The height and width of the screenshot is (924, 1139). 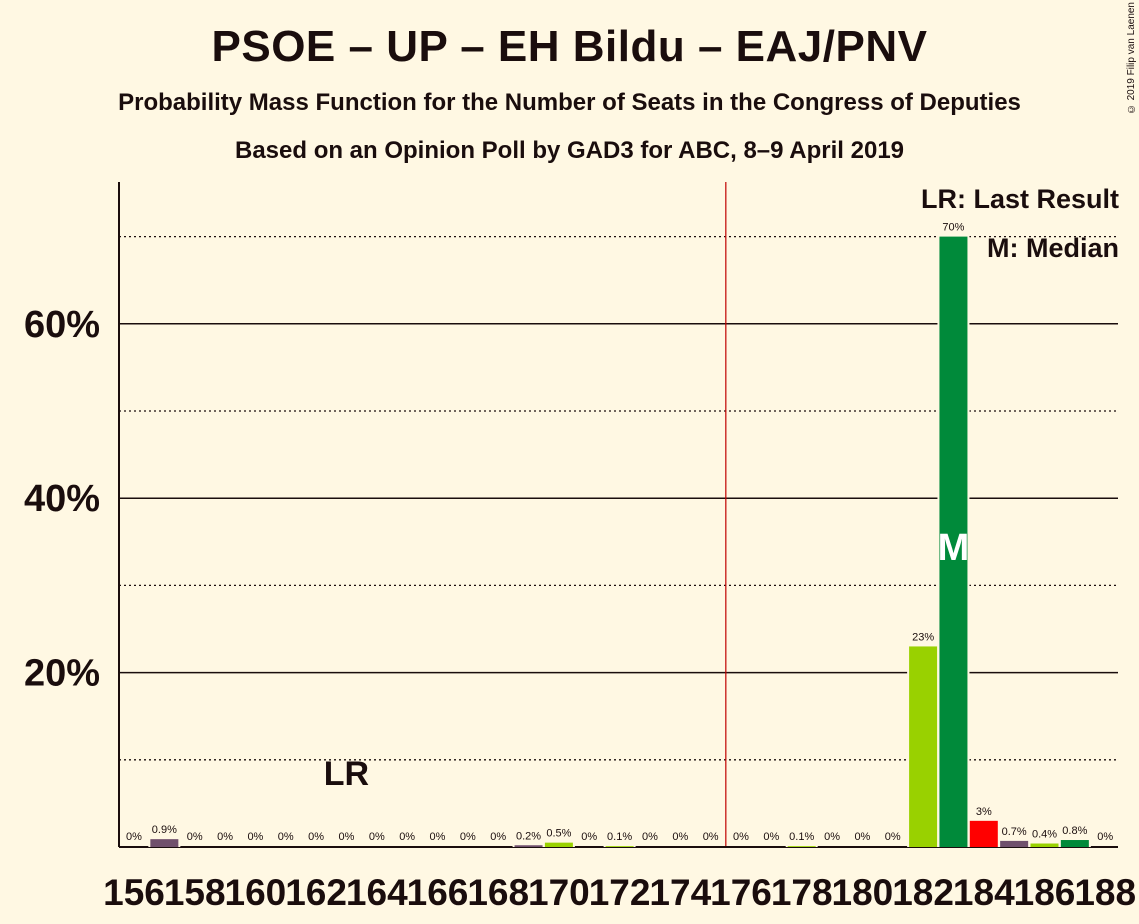 What do you see at coordinates (134, 892) in the screenshot?
I see `x-tick-label: 156` at bounding box center [134, 892].